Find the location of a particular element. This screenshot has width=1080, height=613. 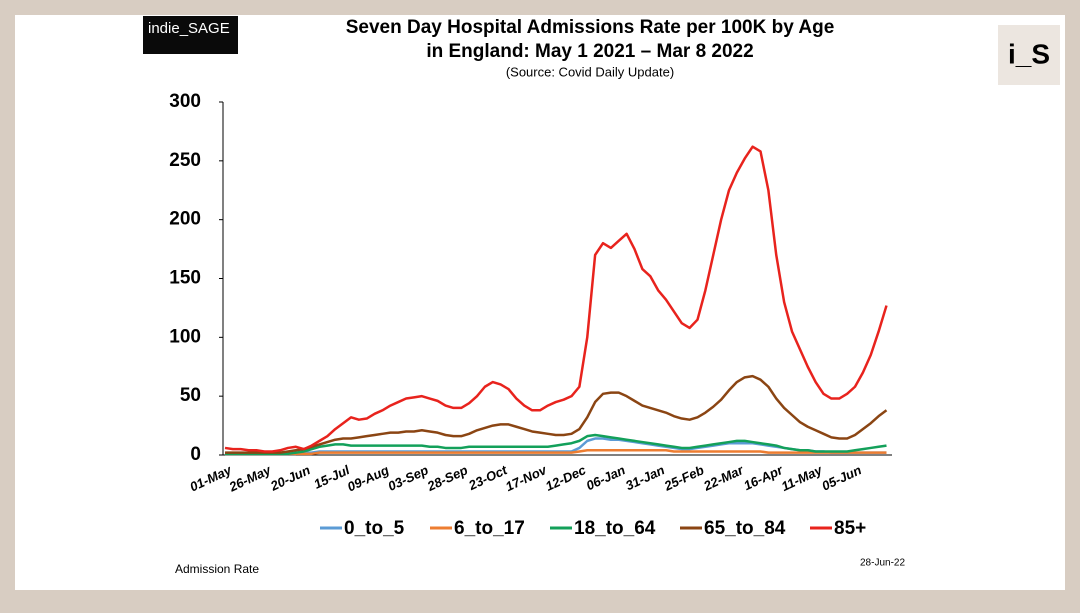

logo-left-box is located at coordinates (190, 35).